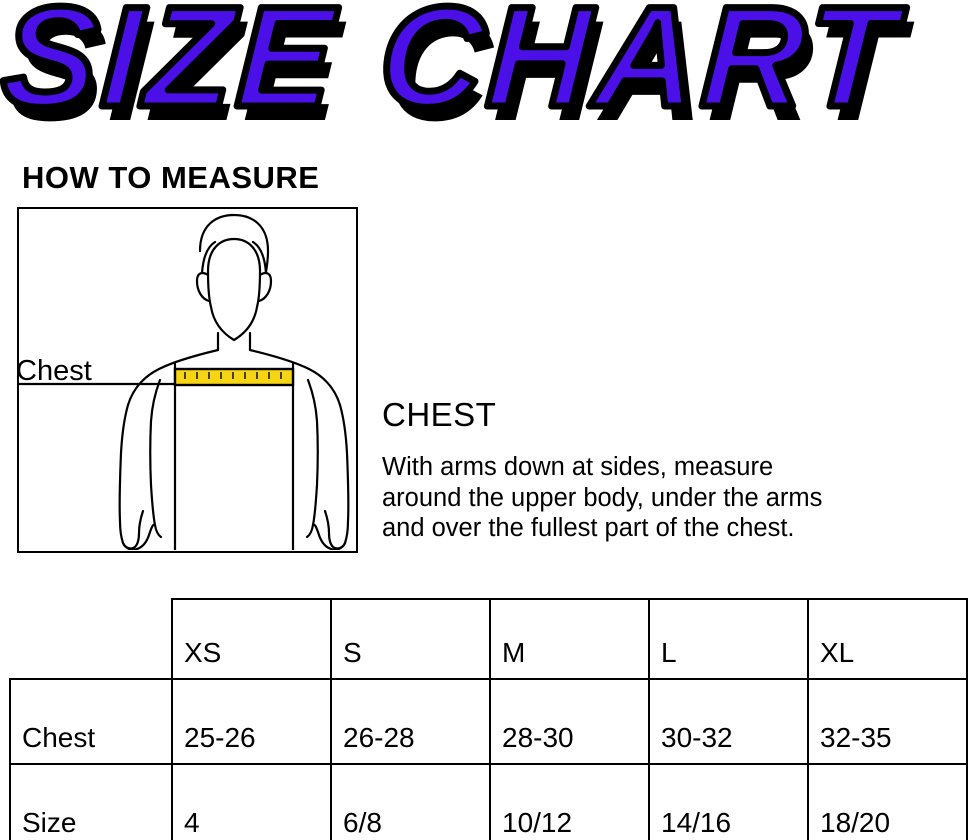  What do you see at coordinates (588, 528) in the screenshot?
I see `description-line-3: and over the fullest part of the chest.` at bounding box center [588, 528].